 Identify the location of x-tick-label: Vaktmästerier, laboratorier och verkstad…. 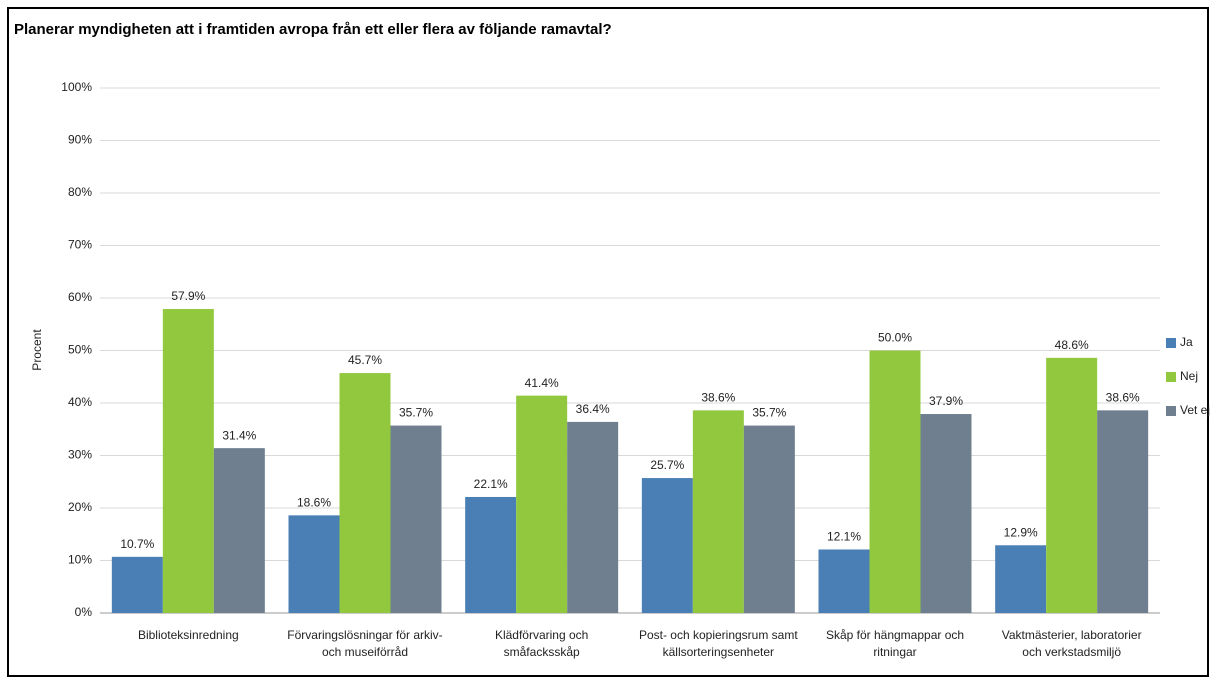
(1071, 643).